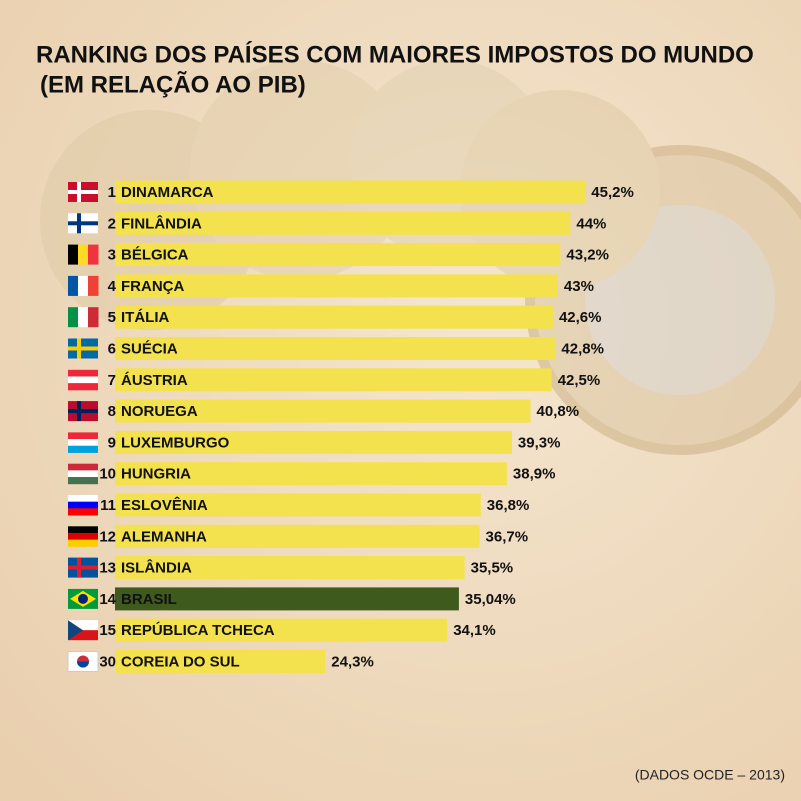 The height and width of the screenshot is (801, 801). I want to click on value-label: 36,7%, so click(507, 536).